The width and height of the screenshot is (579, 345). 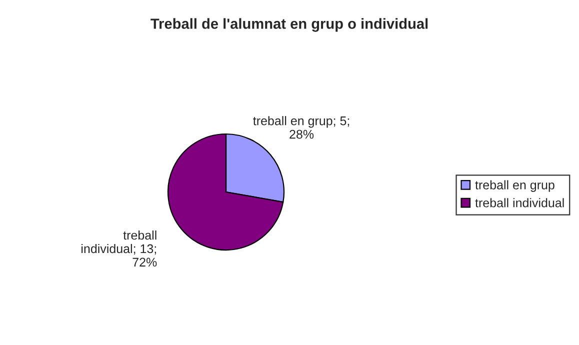 What do you see at coordinates (514, 186) in the screenshot?
I see `legend-label: treball en grup` at bounding box center [514, 186].